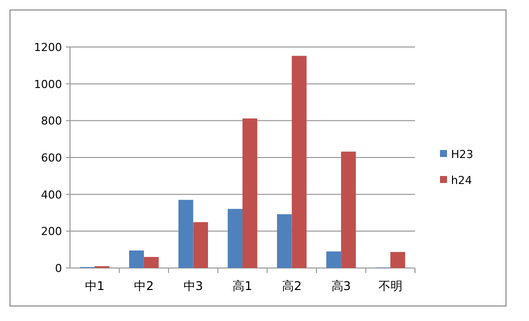 Image resolution: width=529 pixels, height=321 pixels. I want to click on x-tick-label: 中3, so click(193, 286).